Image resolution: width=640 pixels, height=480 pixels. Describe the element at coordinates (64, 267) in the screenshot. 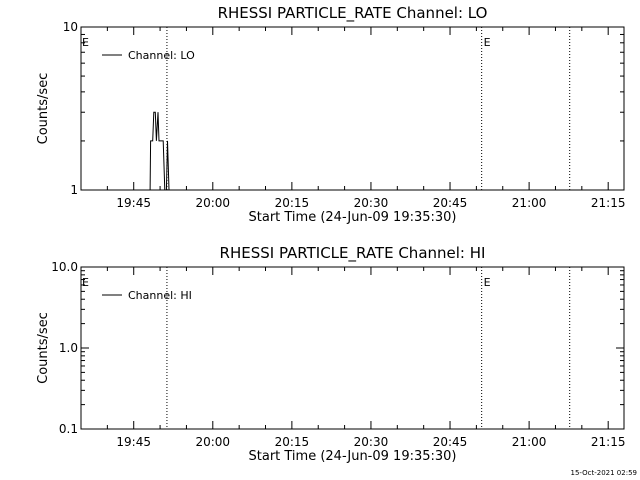

I see `y-tick-label: 10.0` at that location.